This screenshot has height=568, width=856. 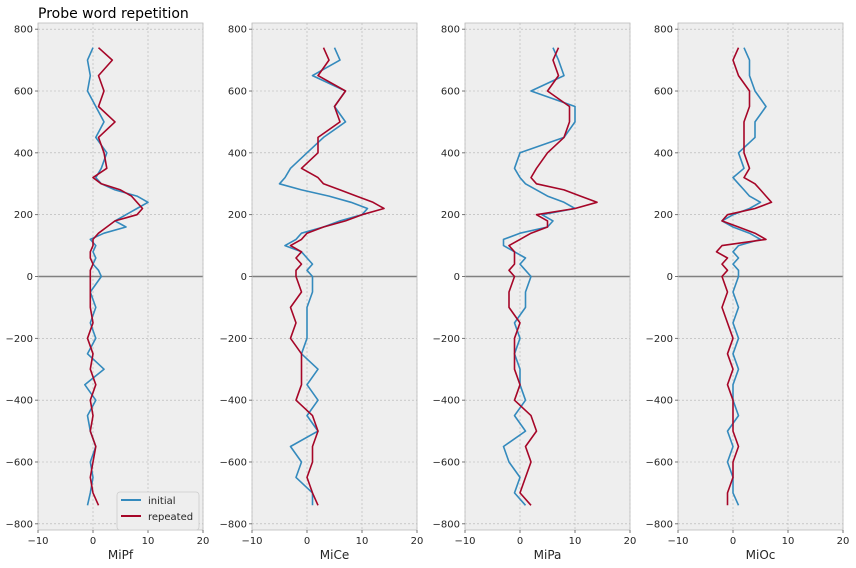 What do you see at coordinates (548, 555) in the screenshot?
I see `x-axis-label: MiPa` at bounding box center [548, 555].